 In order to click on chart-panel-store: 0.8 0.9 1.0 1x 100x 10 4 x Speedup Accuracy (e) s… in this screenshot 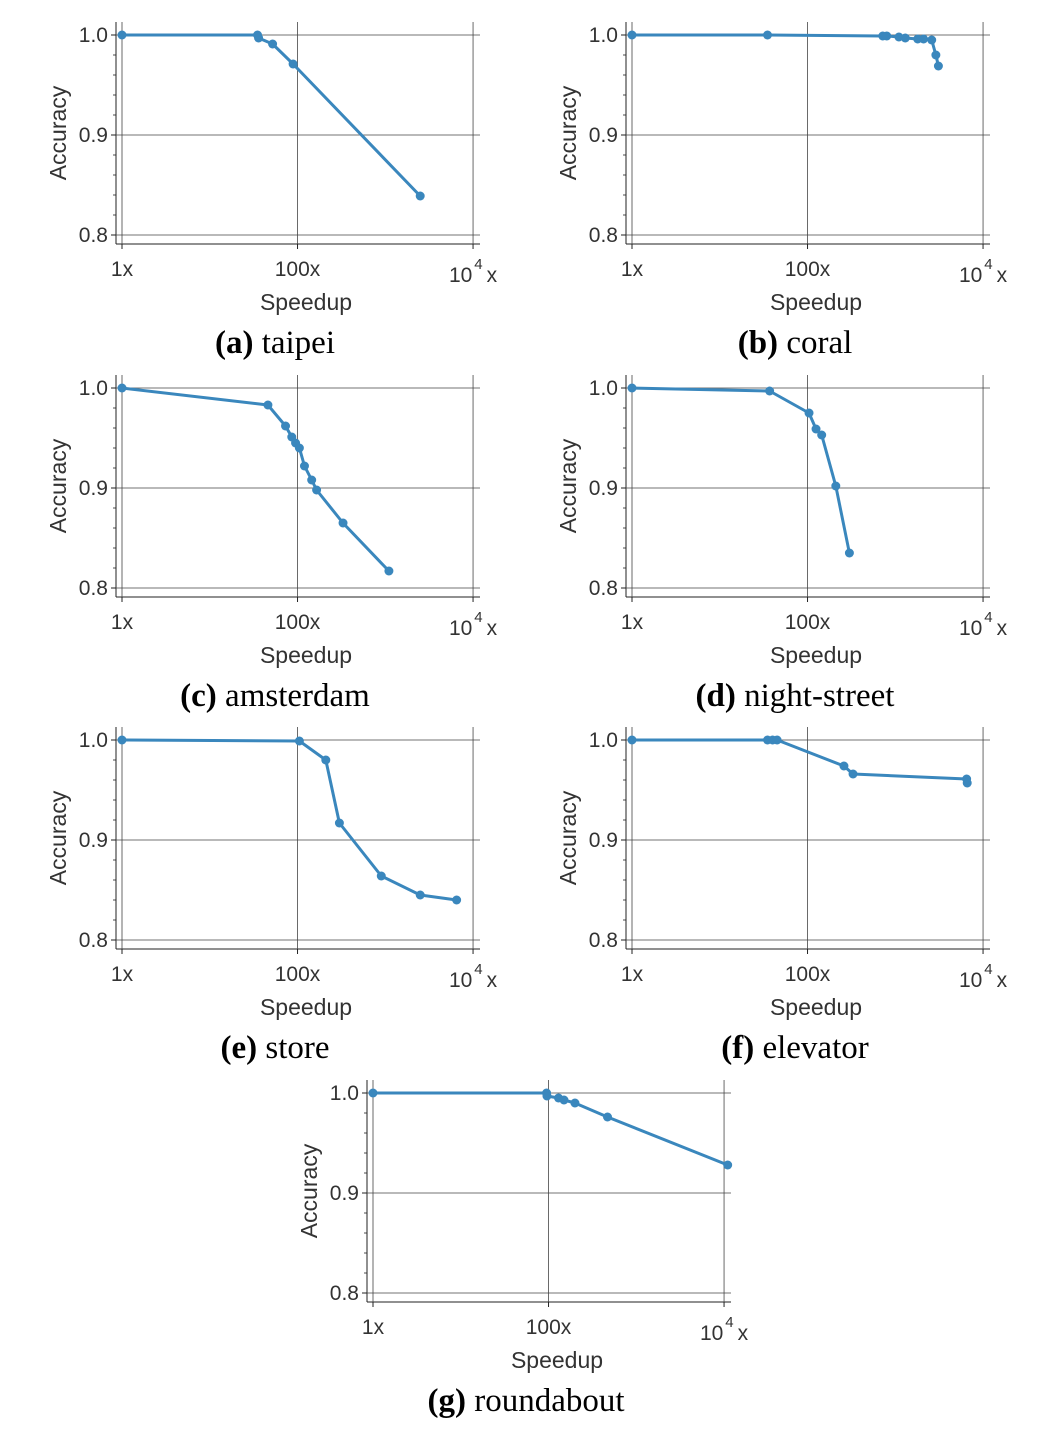, I will do `click(260, 885)`.